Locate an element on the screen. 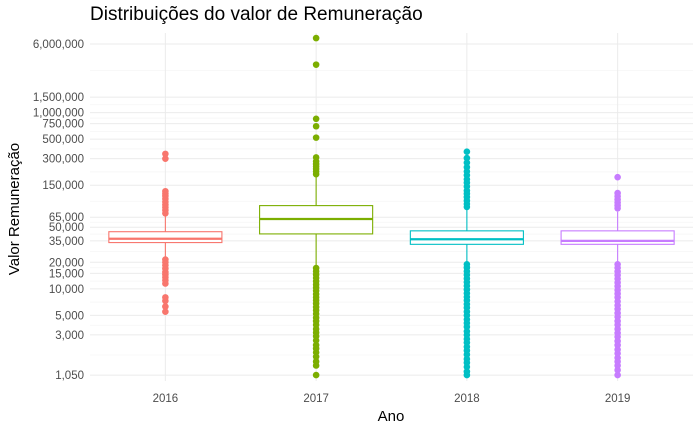  boxplot-2019 is located at coordinates (617, 276).